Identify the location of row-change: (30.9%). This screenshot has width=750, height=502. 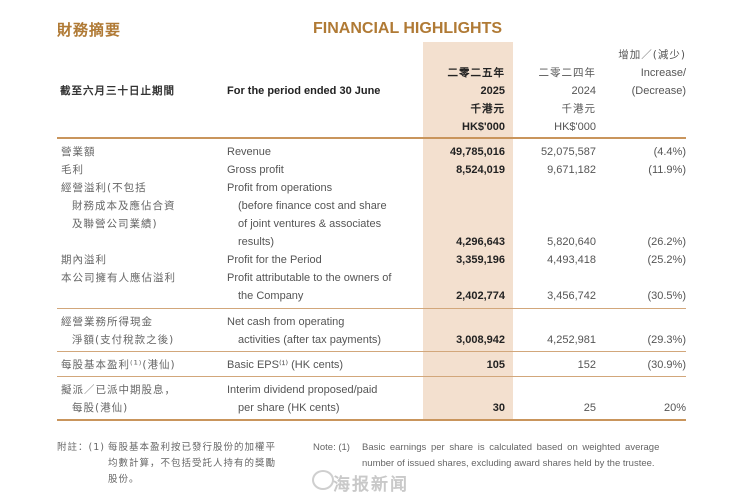
(666, 365).